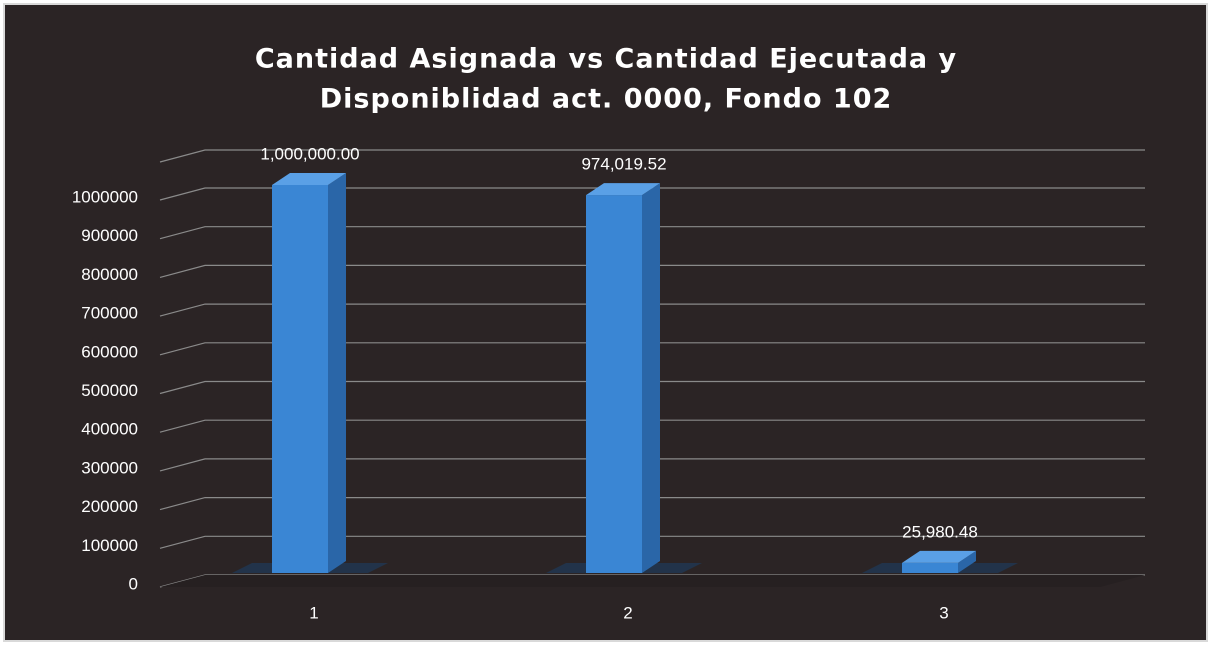 This screenshot has width=1211, height=645. I want to click on y-tick-label: 900000, so click(109, 235).